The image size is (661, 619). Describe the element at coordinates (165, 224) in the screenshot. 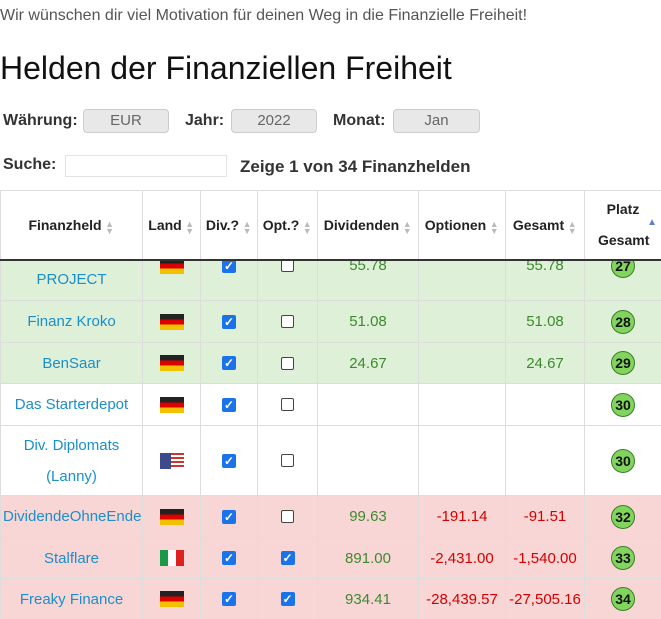

I see `header-text: Land` at that location.